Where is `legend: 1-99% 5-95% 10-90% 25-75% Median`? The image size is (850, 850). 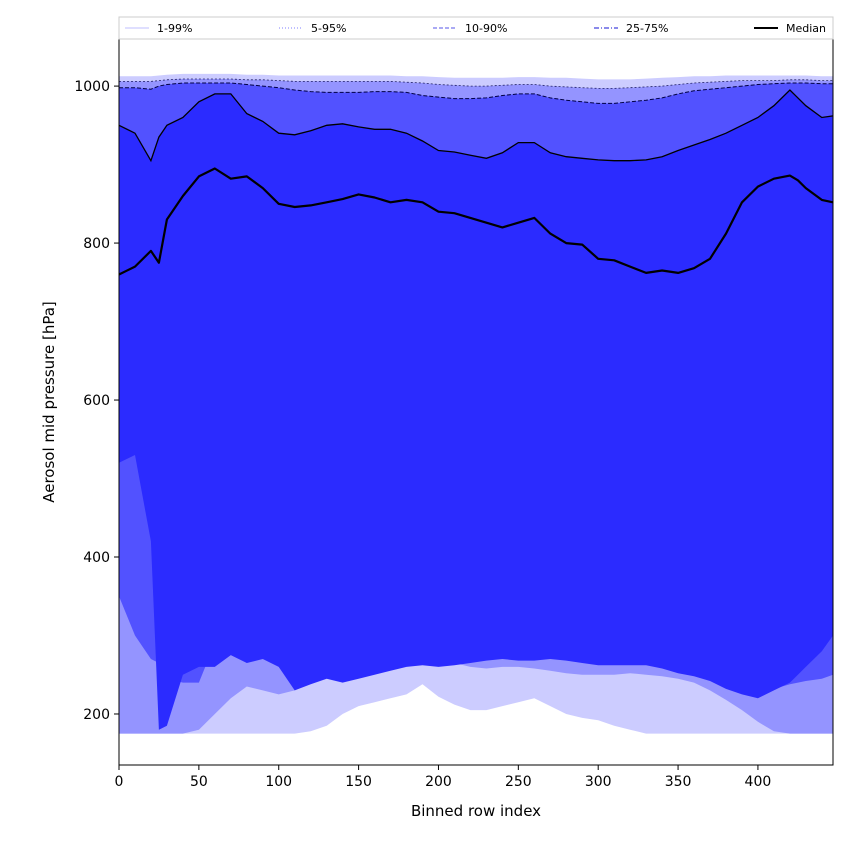
legend: 1-99% 5-95% 10-90% 25-75% Median is located at coordinates (476, 28).